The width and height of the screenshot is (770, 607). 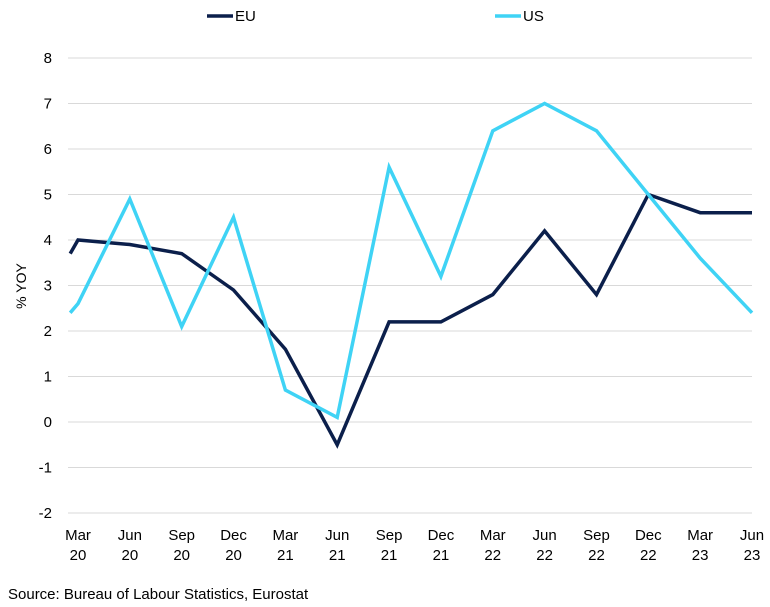 I want to click on y-tick-label: 3, so click(x=48, y=286).